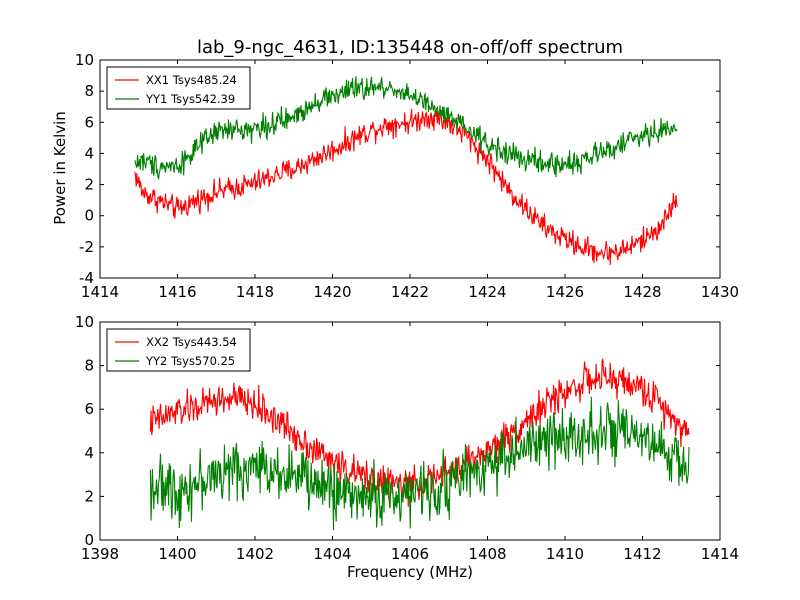 The height and width of the screenshot is (600, 800). What do you see at coordinates (487, 554) in the screenshot?
I see `x-tick-label: 1408` at bounding box center [487, 554].